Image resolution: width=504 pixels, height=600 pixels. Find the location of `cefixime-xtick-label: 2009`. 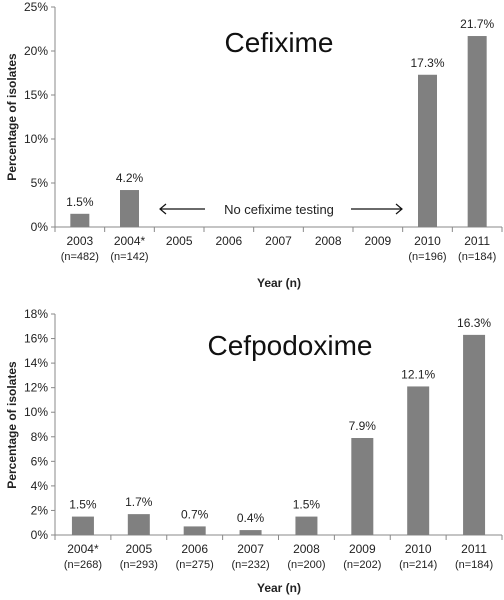

cefixime-xtick-label: 2009 is located at coordinates (377, 241).